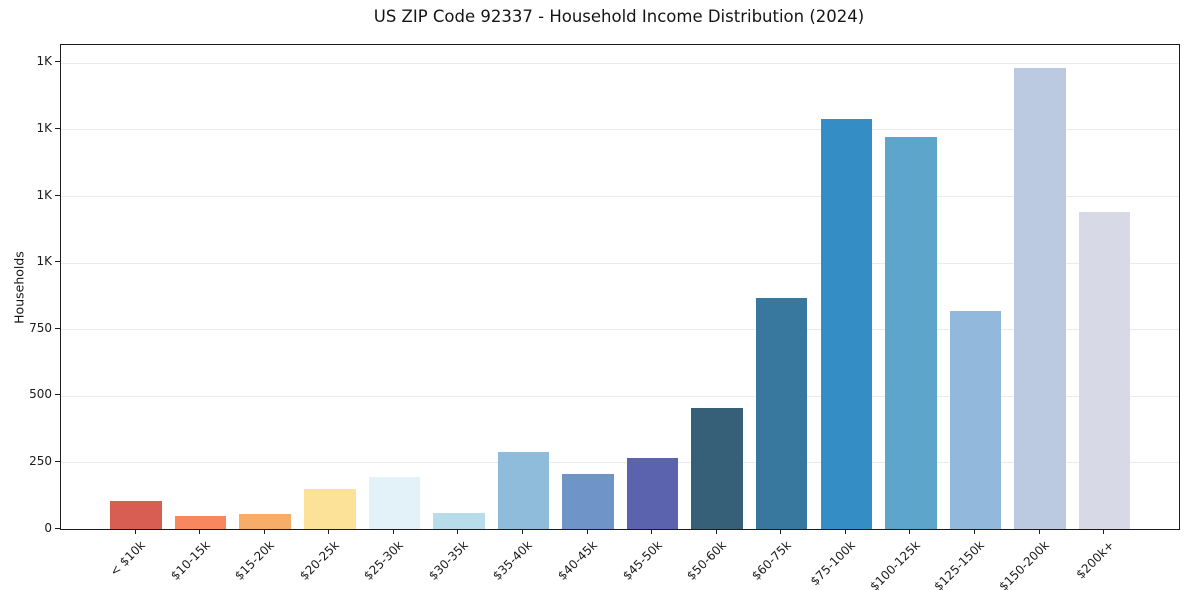 The height and width of the screenshot is (590, 1189). What do you see at coordinates (975, 419) in the screenshot?
I see `bar-125-150k` at bounding box center [975, 419].